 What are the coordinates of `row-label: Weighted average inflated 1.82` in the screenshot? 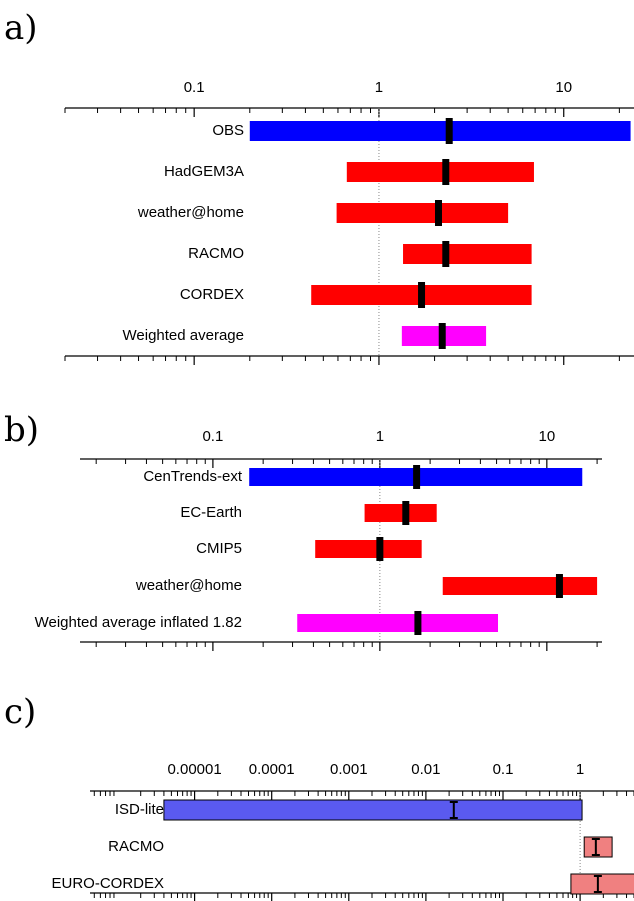 It's located at (138, 622).